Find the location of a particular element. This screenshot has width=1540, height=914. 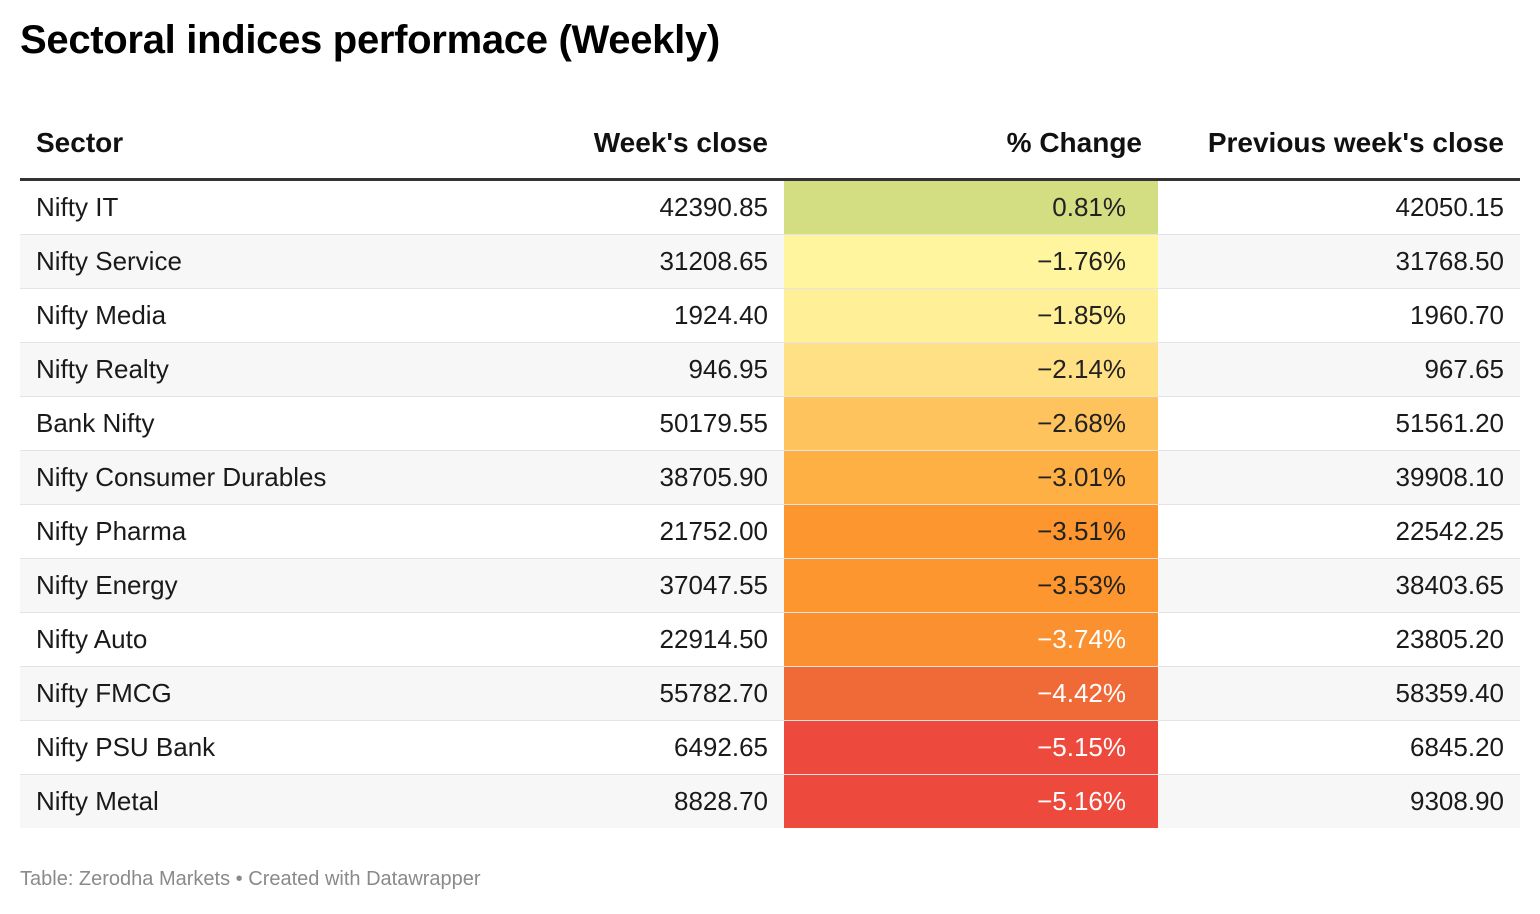

cell-sector: Nifty Media is located at coordinates (212, 315).